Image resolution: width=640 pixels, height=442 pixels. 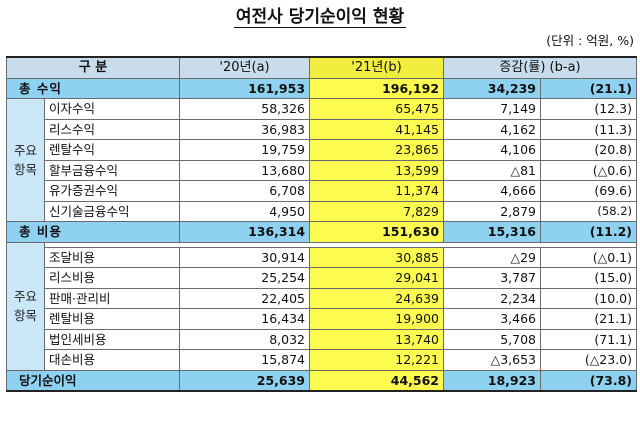 What do you see at coordinates (590, 40) in the screenshot?
I see `unit-note: (단위 : 억원, %)` at bounding box center [590, 40].